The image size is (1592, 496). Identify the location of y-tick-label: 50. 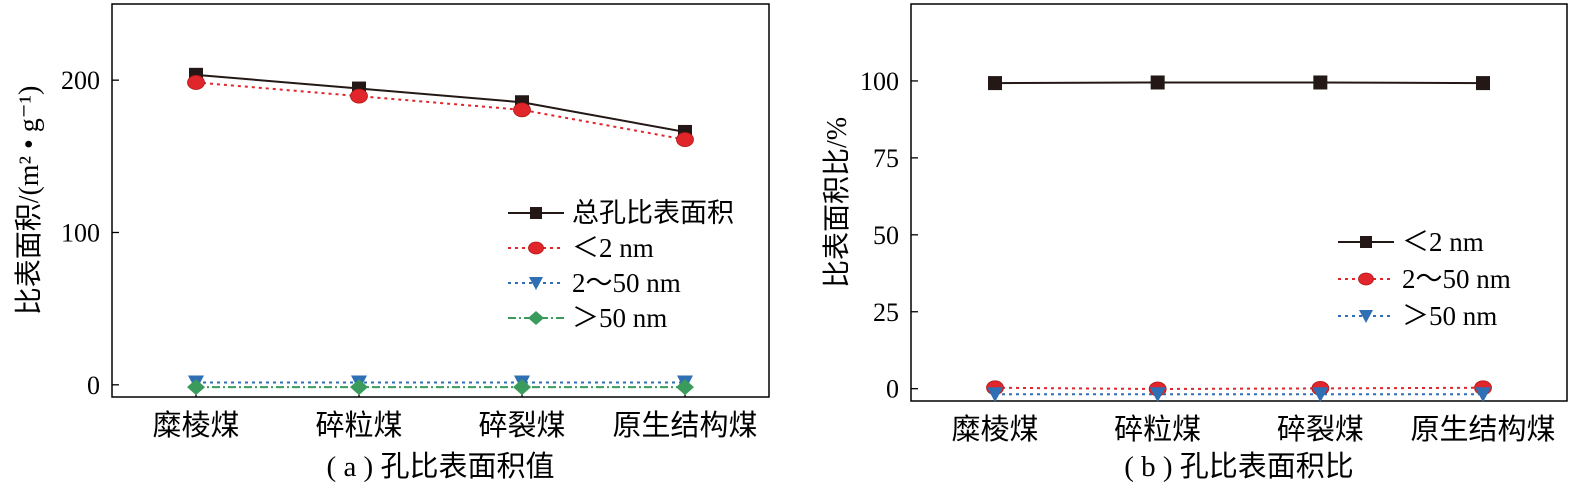
(886, 235).